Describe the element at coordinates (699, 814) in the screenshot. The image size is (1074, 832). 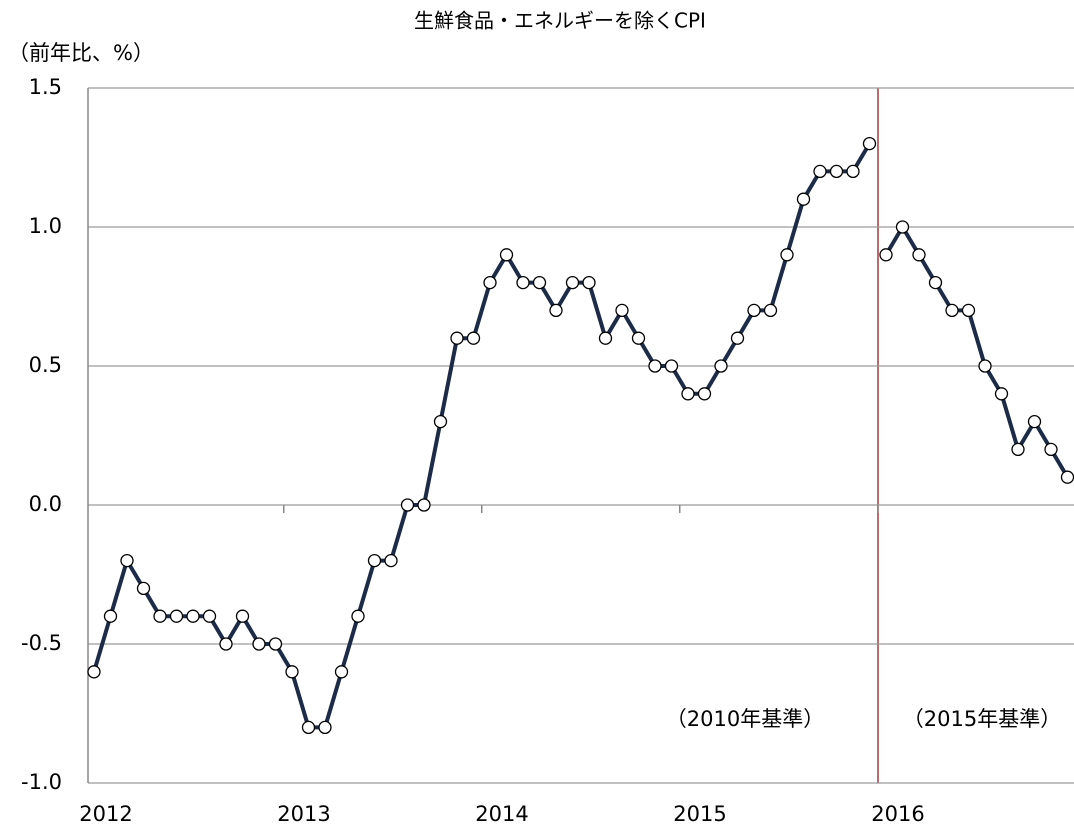
I see `x-tick-label: 2015` at that location.